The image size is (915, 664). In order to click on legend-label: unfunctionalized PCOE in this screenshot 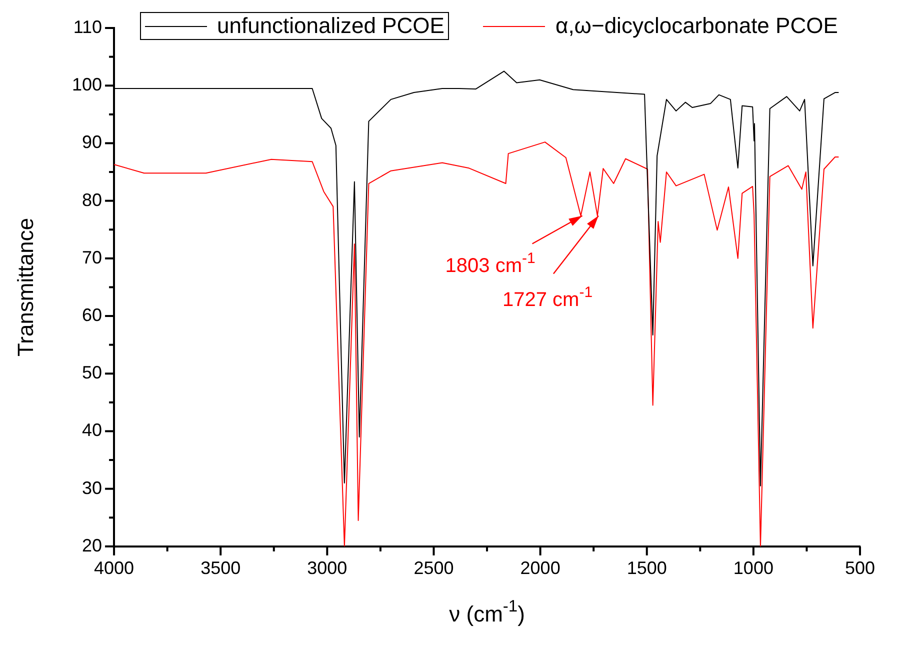, I will do `click(330, 26)`.